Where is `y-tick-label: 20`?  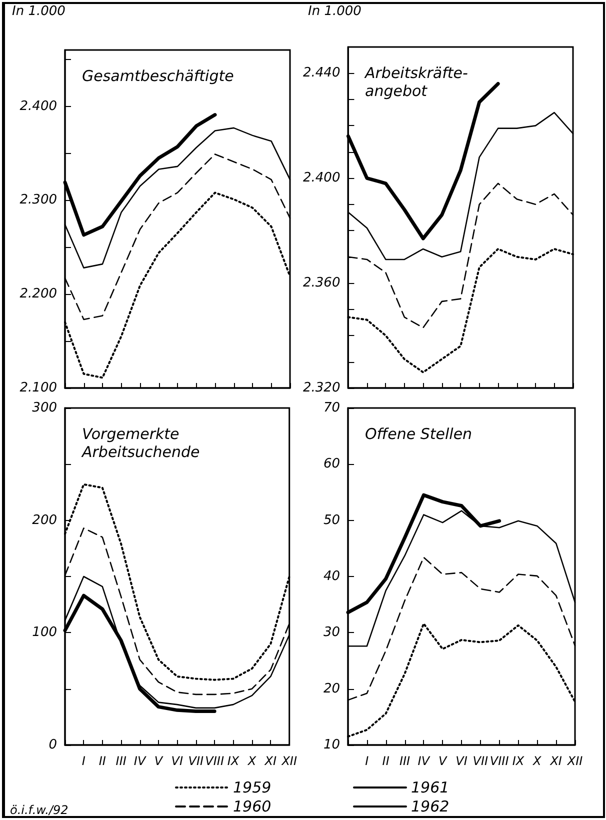 y-tick-label: 20 is located at coordinates (331, 688).